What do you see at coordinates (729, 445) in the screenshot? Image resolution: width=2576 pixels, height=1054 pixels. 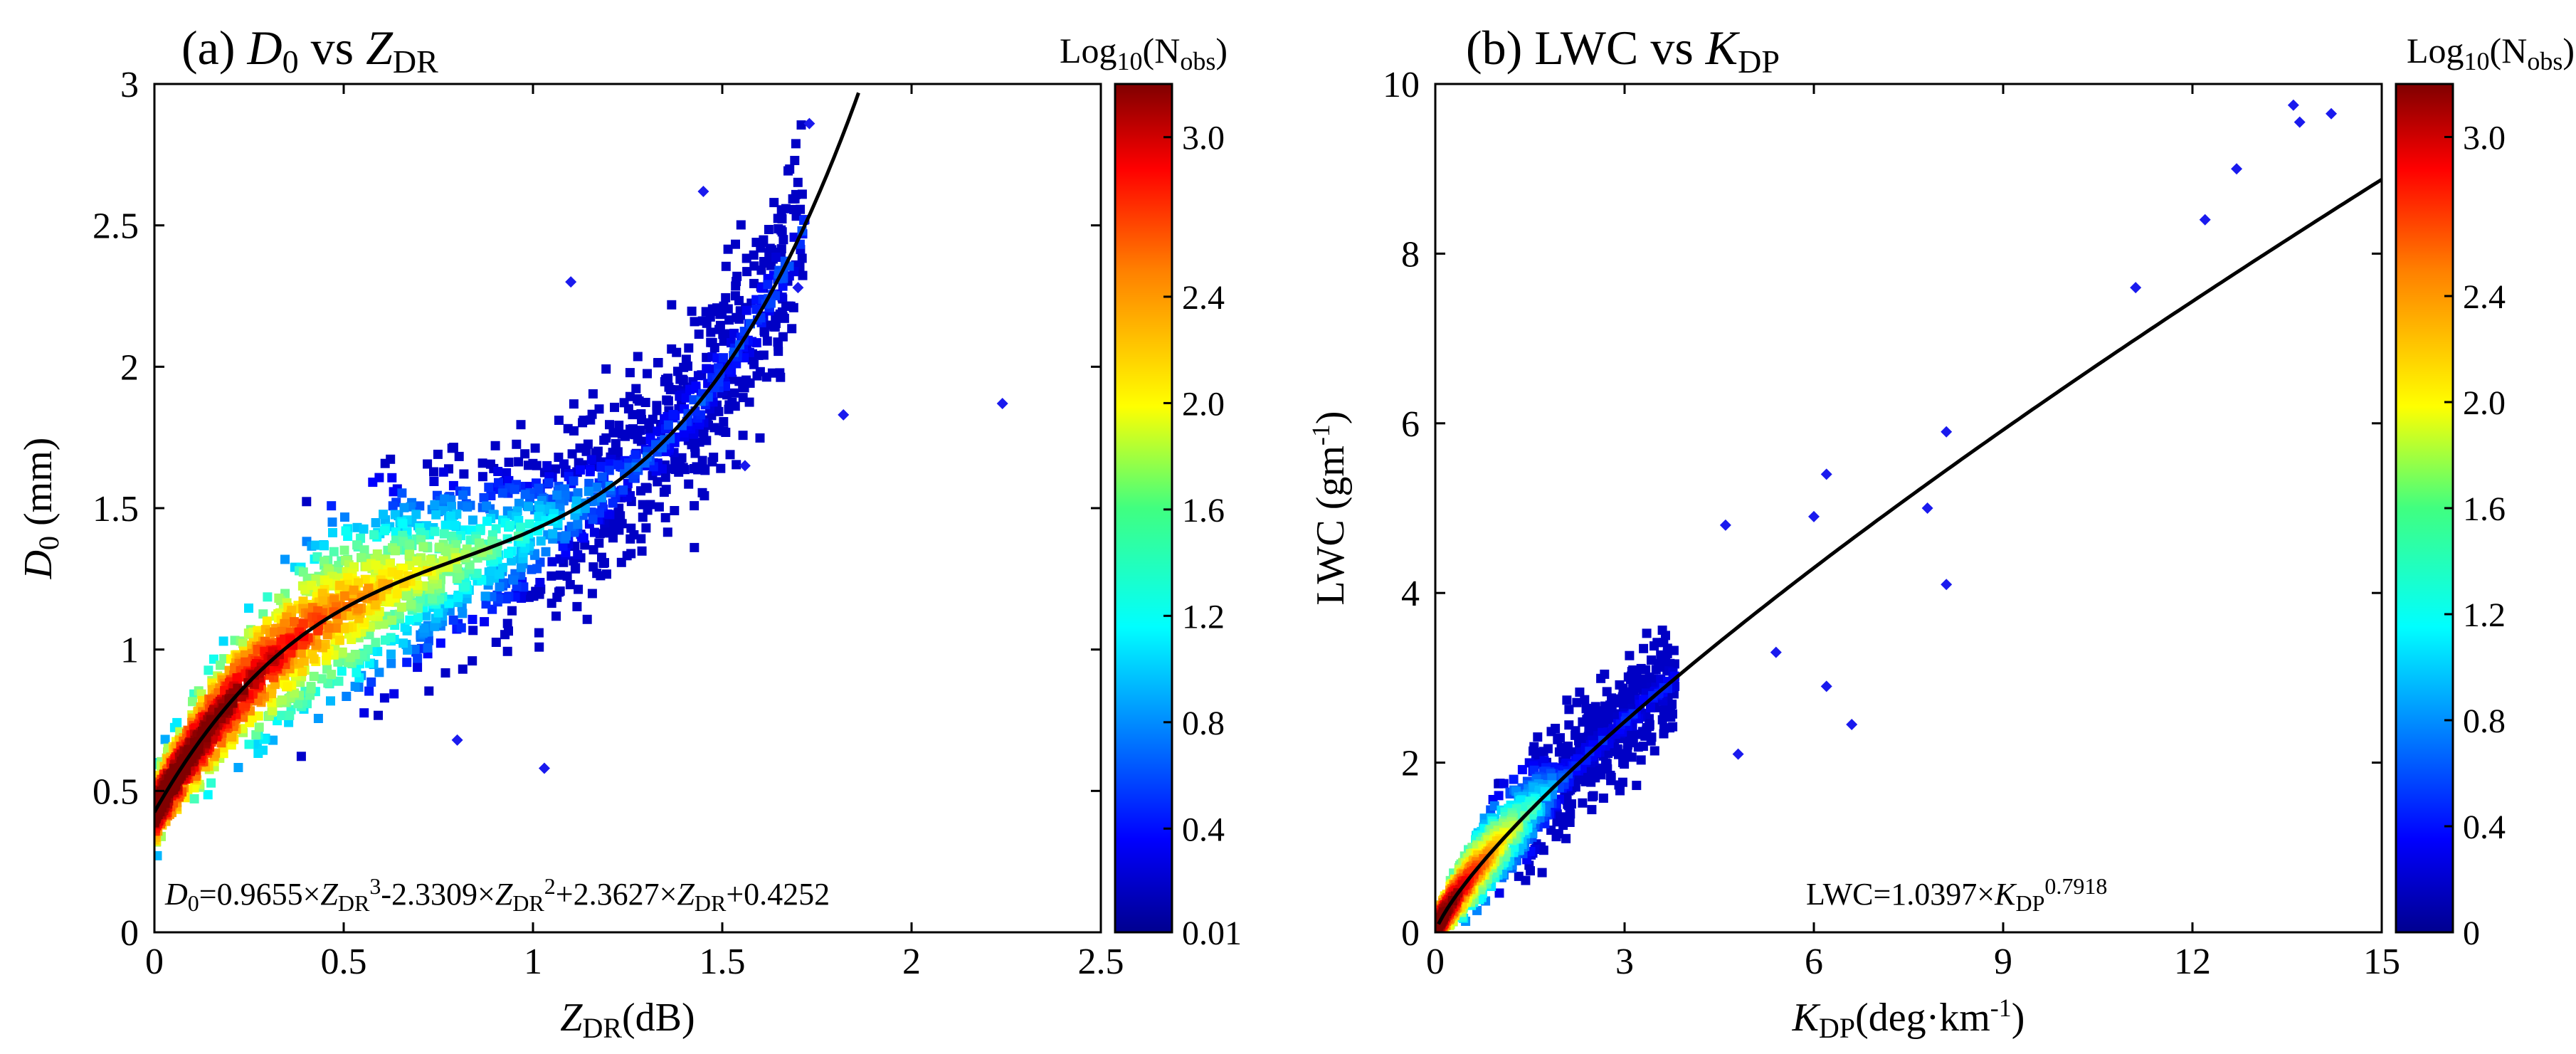 I see `outliers-a` at bounding box center [729, 445].